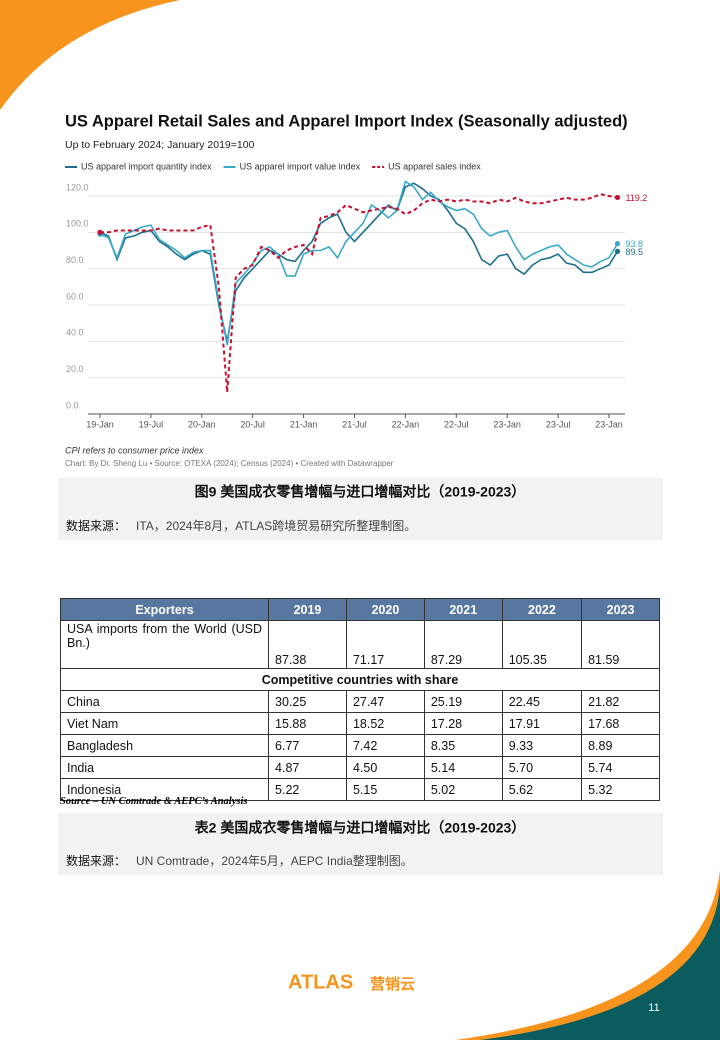  What do you see at coordinates (77, 224) in the screenshot?
I see `y-tick-label: 100.0` at bounding box center [77, 224].